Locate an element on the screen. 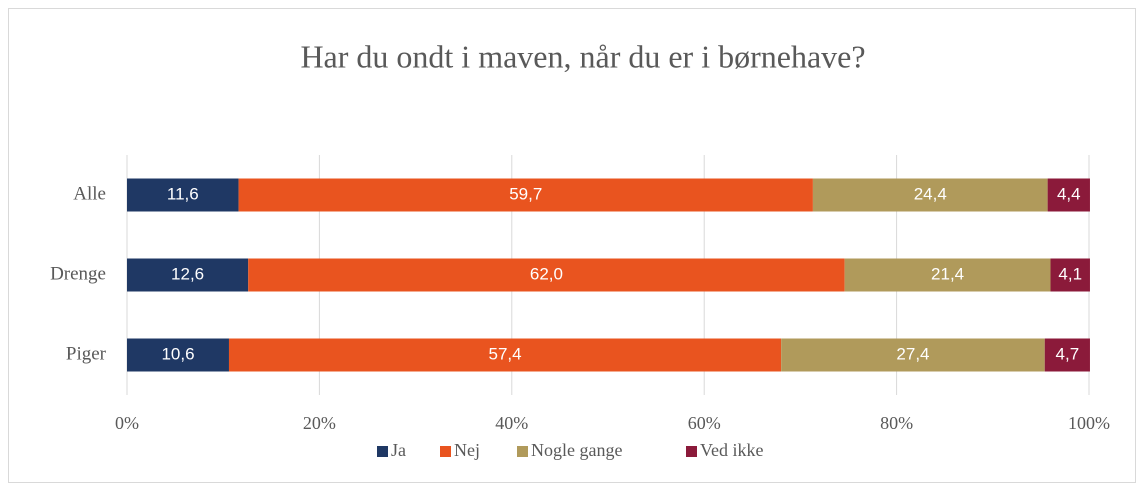 The width and height of the screenshot is (1144, 483). data-label: 27,4 is located at coordinates (912, 353).